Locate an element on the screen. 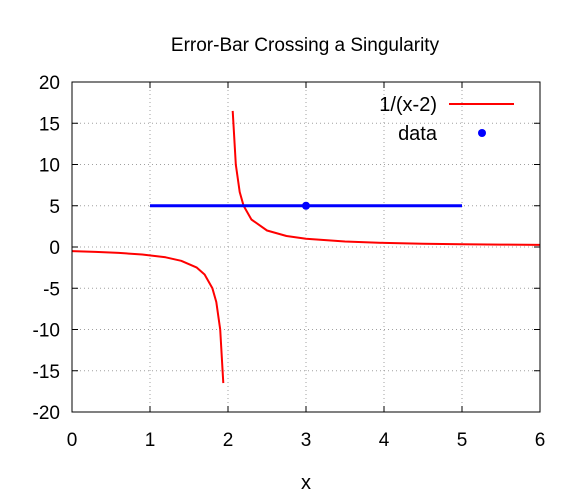 This screenshot has height=498, width=578. x-tick-label: 3 is located at coordinates (306, 440).